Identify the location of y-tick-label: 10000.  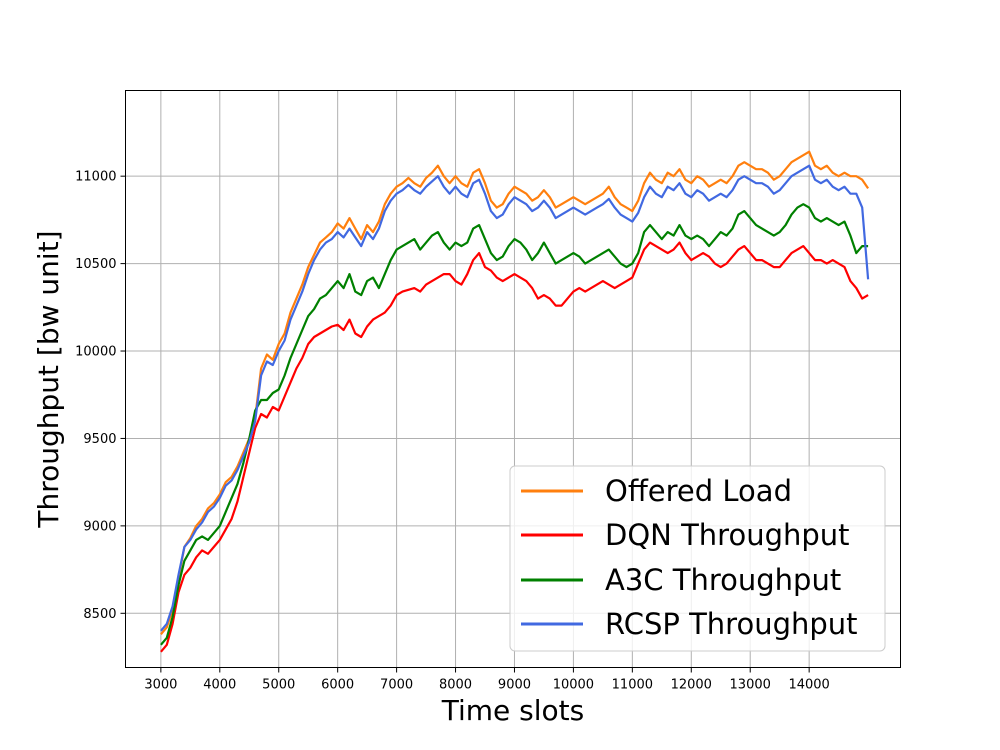
(95, 352).